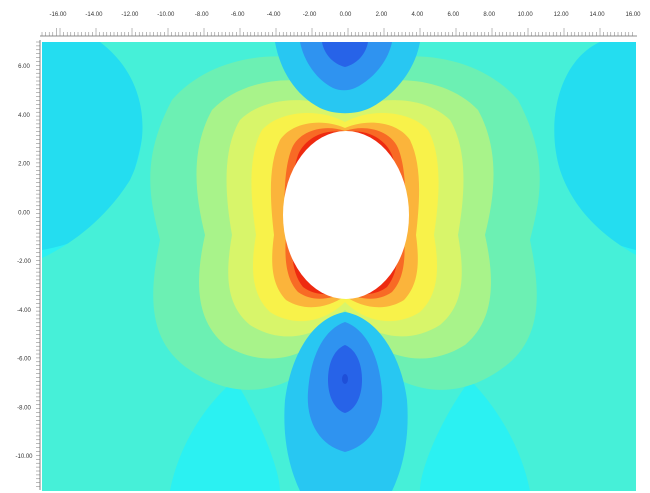 This screenshot has height=493, width=650. What do you see at coordinates (38, 264) in the screenshot?
I see `left-ruler-minor-ticks` at bounding box center [38, 264].